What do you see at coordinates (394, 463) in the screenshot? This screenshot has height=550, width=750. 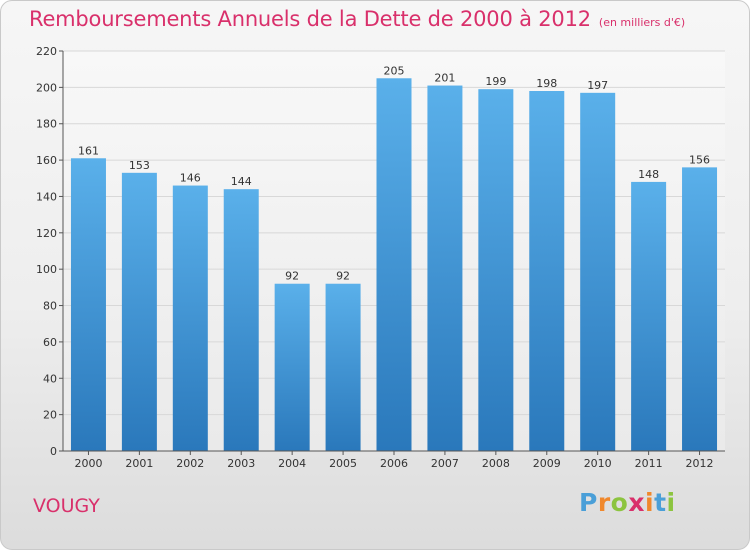 I see `x-tick-label: 2006` at bounding box center [394, 463].